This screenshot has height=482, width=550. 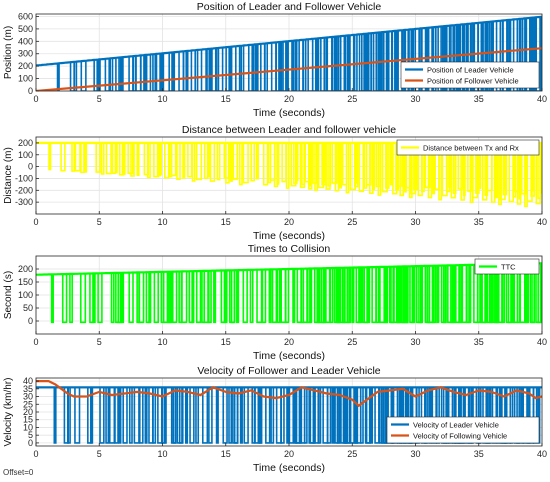 I want to click on legend: Distance between Tx and Rx, so click(x=468, y=147).